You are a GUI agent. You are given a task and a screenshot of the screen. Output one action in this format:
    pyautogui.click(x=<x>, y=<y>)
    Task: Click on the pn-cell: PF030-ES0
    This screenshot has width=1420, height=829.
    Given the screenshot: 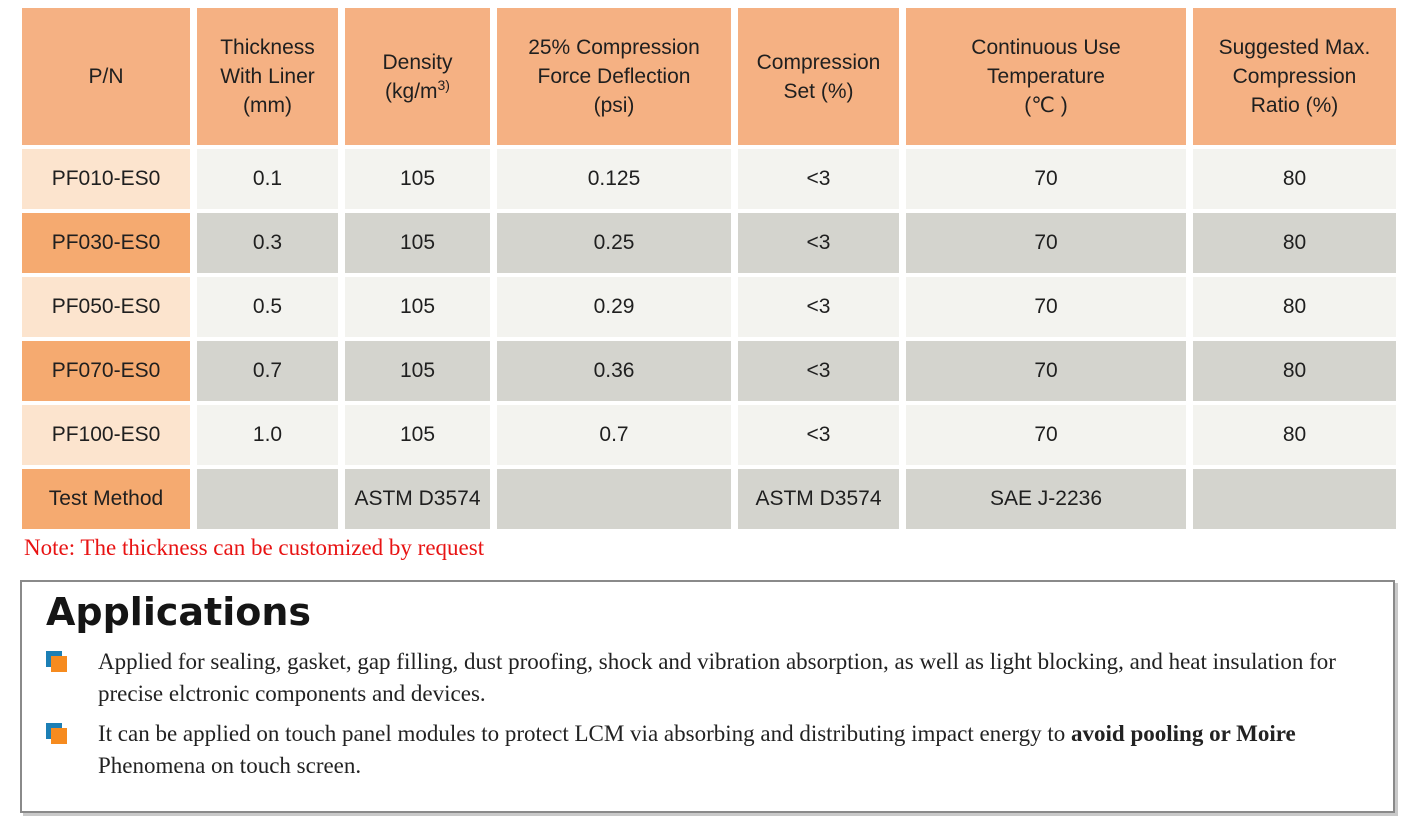 What is the action you would take?
    pyautogui.click(x=106, y=243)
    